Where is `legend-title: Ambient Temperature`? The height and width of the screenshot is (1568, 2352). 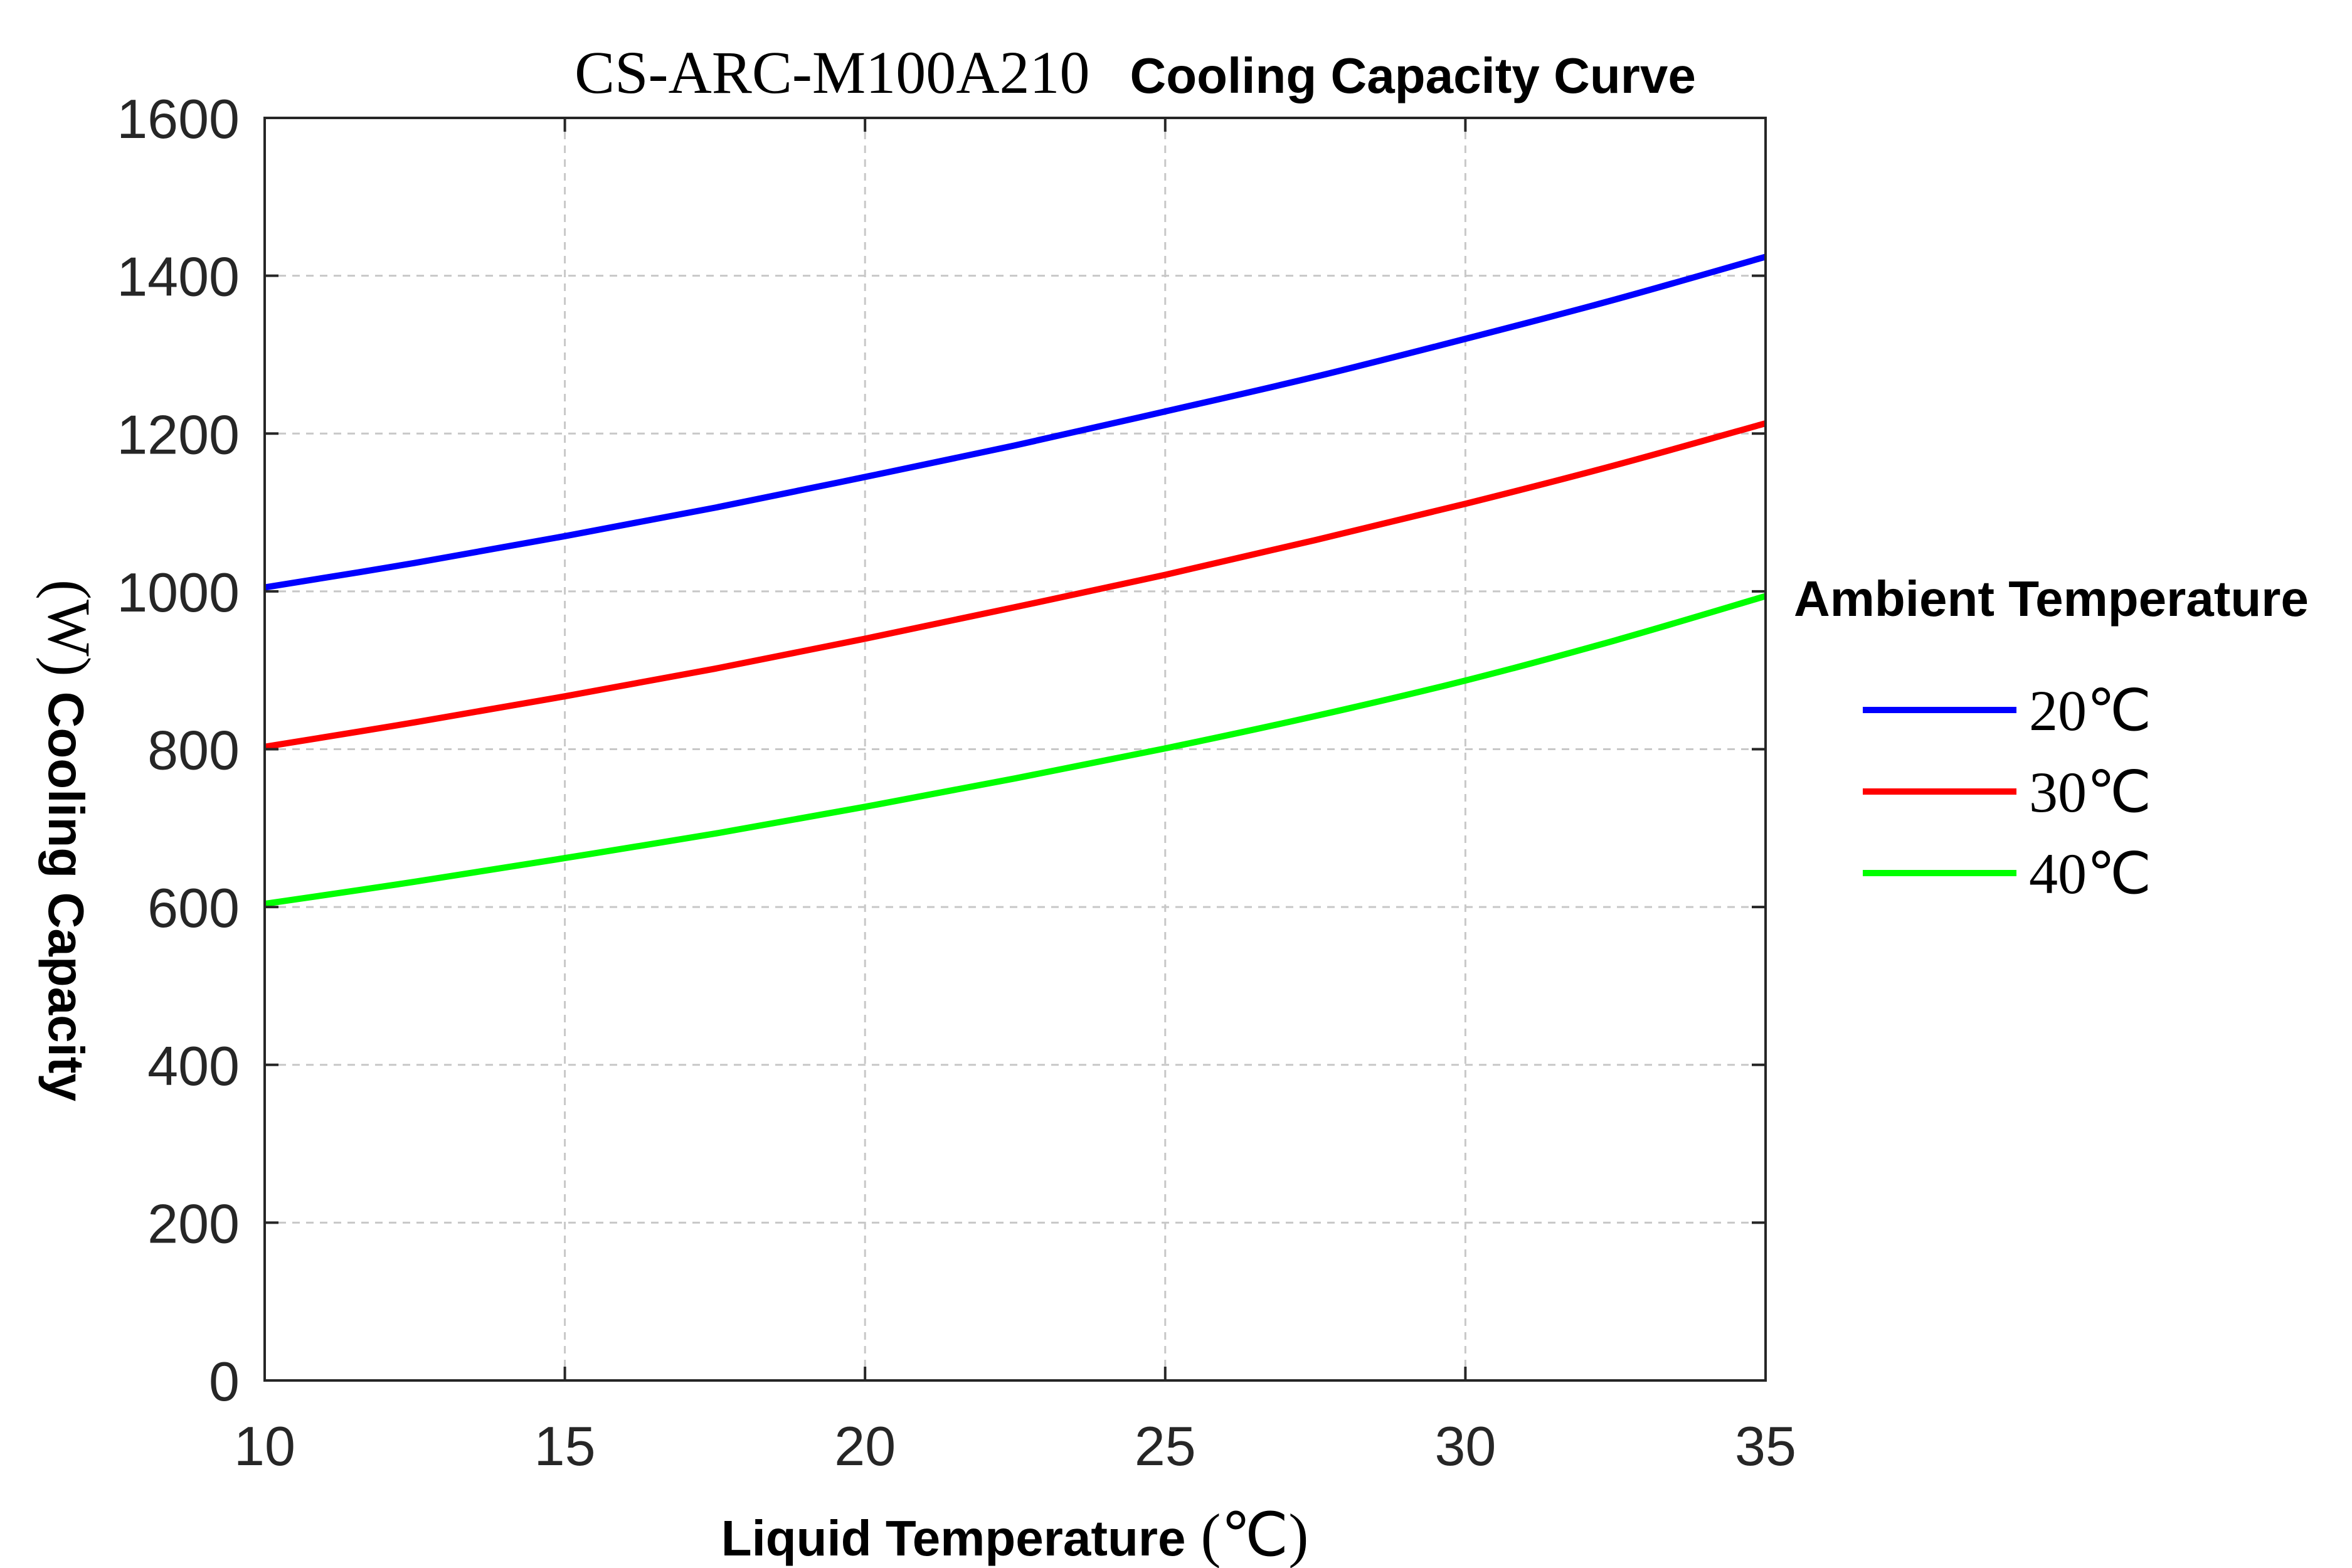
legend-title: Ambient Temperature is located at coordinates (2051, 599).